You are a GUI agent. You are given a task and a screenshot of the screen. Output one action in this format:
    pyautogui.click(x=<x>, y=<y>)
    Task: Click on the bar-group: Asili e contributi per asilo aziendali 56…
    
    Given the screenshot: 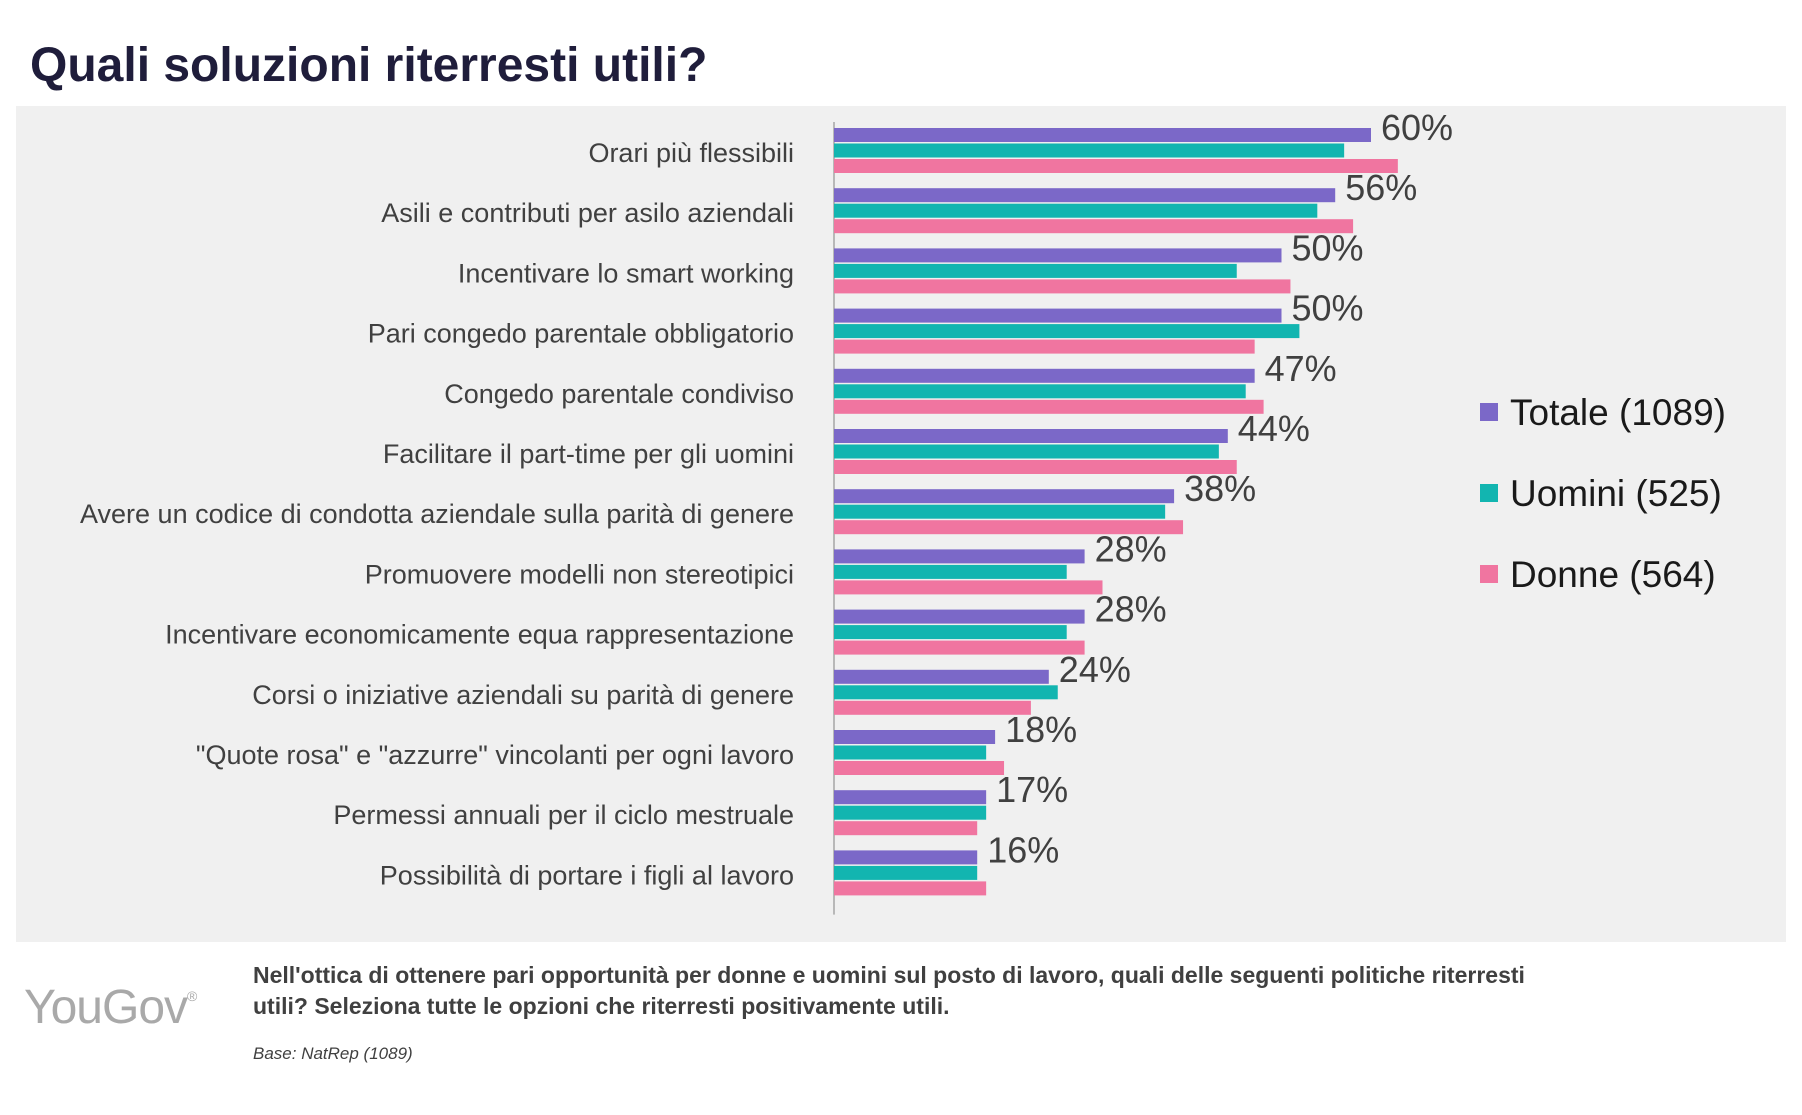 What is the action you would take?
    pyautogui.click(x=899, y=200)
    